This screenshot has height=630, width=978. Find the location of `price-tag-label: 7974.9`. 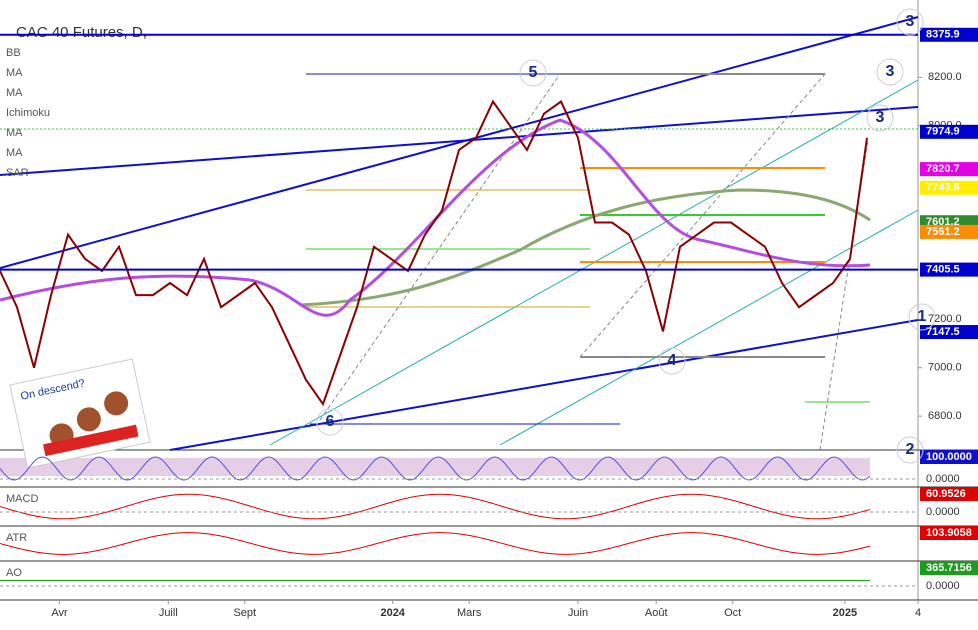

price-tag-label: 7974.9 is located at coordinates (943, 132).